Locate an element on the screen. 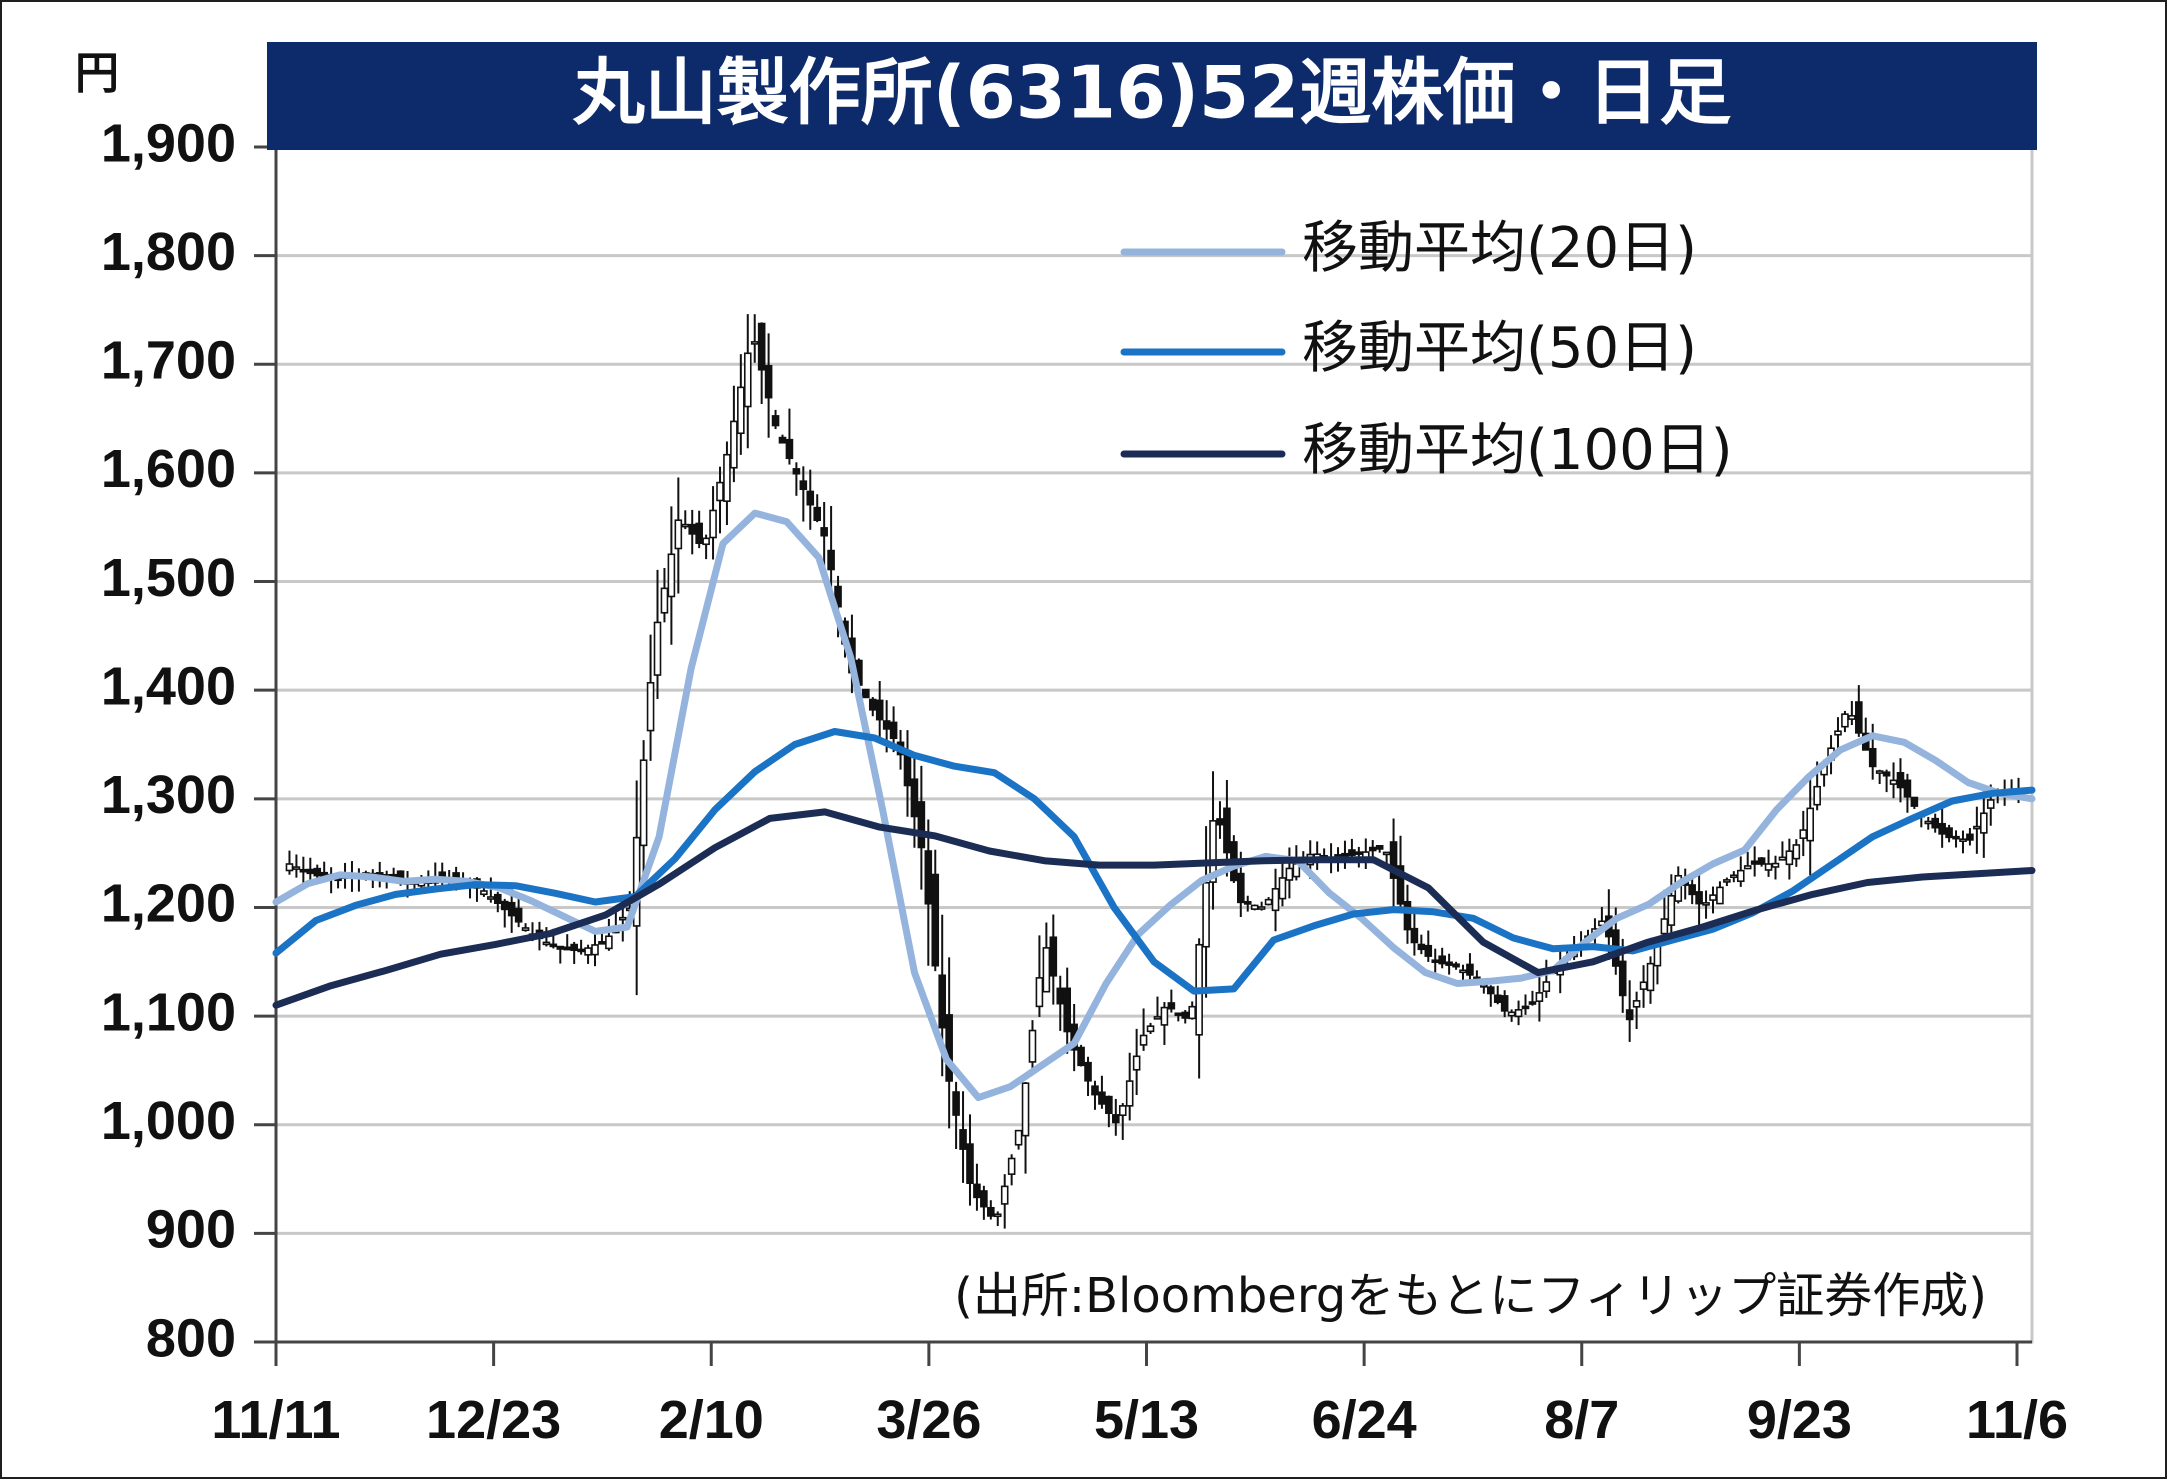 This screenshot has height=1479, width=2167. y-tick-label: 1,600 is located at coordinates (168, 469).